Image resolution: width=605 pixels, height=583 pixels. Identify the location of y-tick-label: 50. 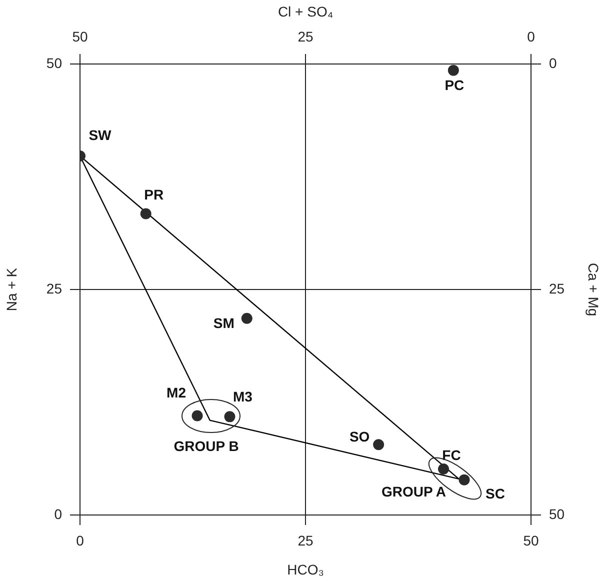
(54, 62).